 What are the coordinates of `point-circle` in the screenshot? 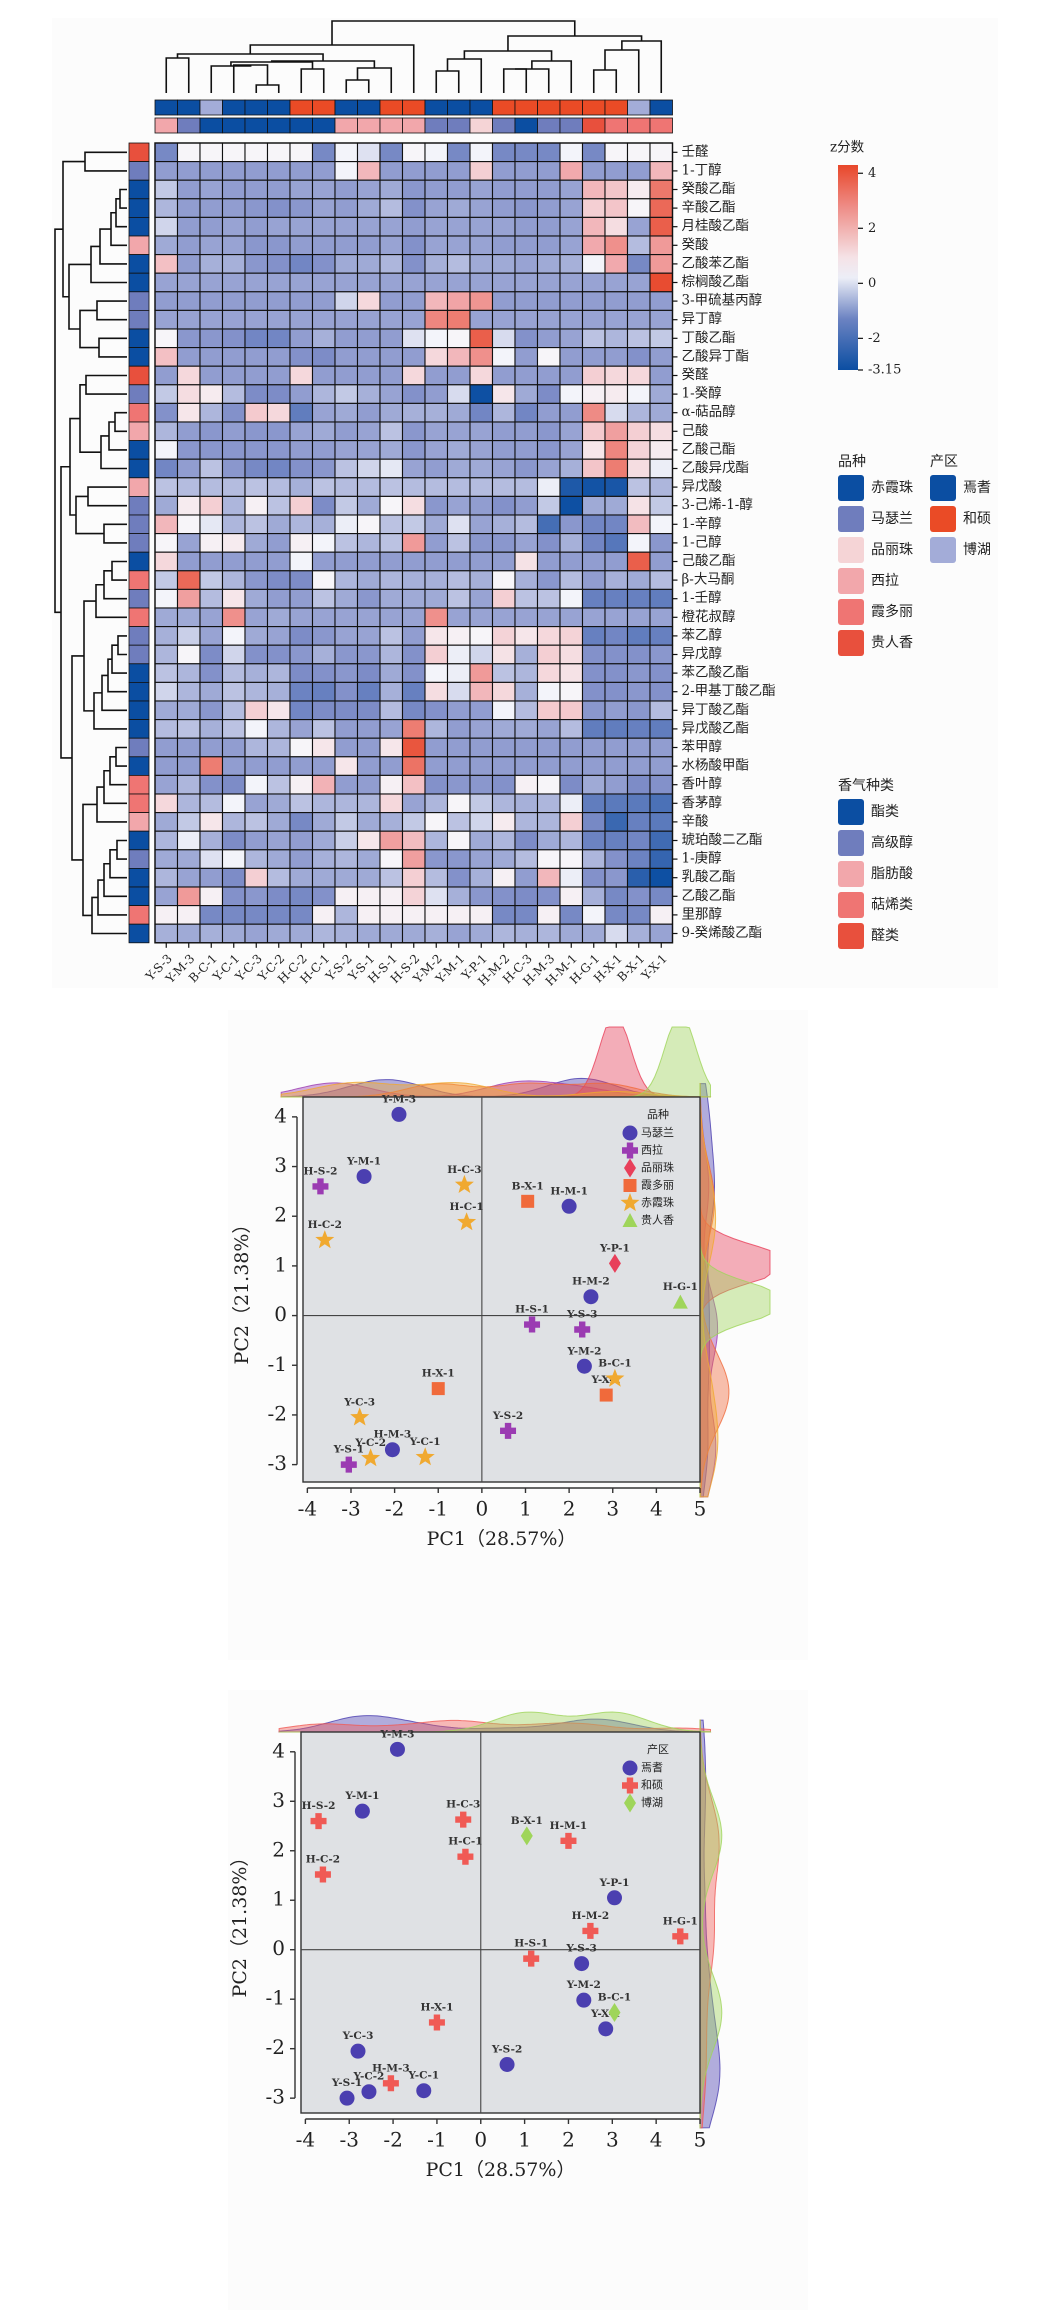 It's located at (614, 1898).